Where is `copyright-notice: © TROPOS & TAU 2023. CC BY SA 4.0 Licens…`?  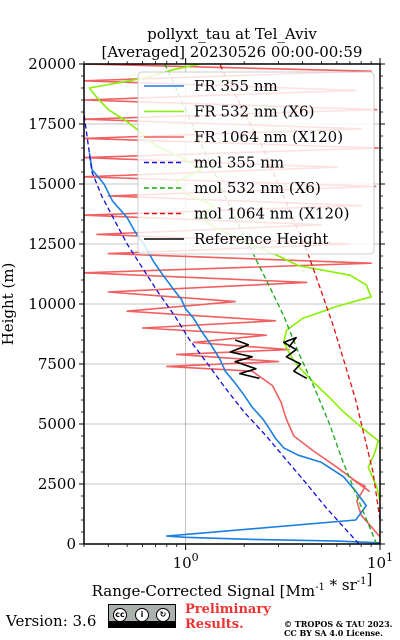
copyright-notice: © TROPOS & TAU 2023. CC BY SA 4.0 Licens… is located at coordinates (338, 629).